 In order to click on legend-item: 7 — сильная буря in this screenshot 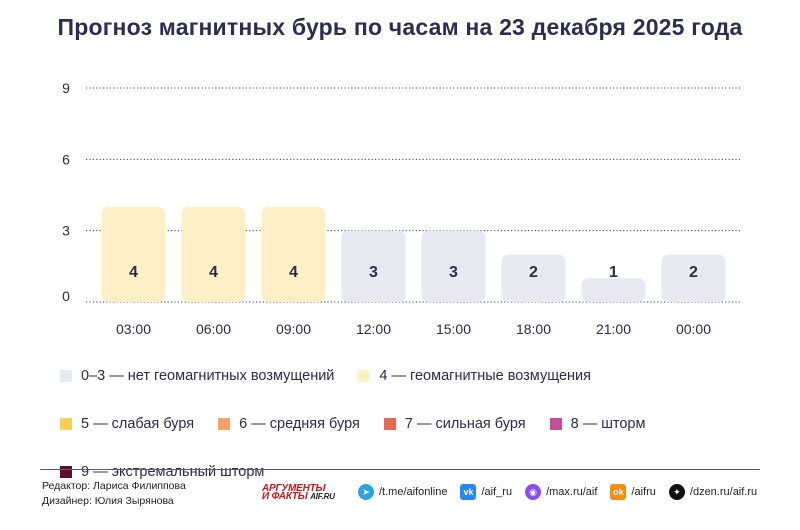, I will do `click(454, 424)`.